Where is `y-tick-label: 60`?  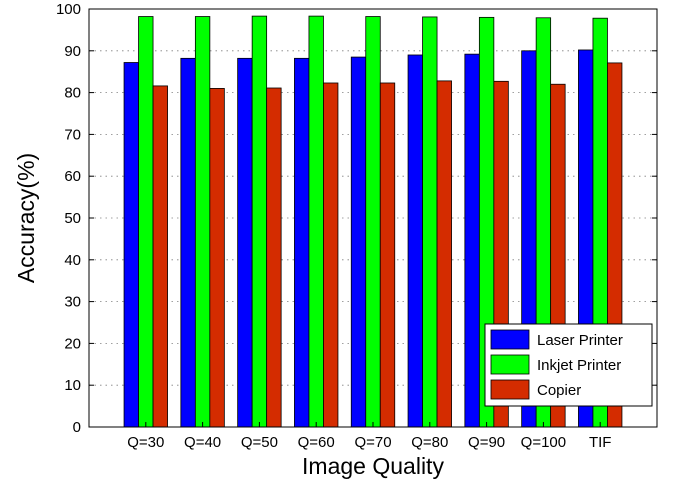
y-tick-label: 60 is located at coordinates (72, 176).